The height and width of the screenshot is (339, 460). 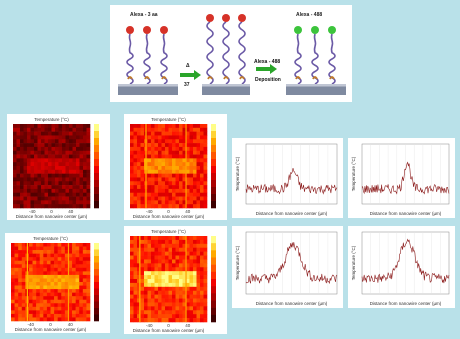 I want to click on arrow1-sub: 37, so click(x=187, y=85).